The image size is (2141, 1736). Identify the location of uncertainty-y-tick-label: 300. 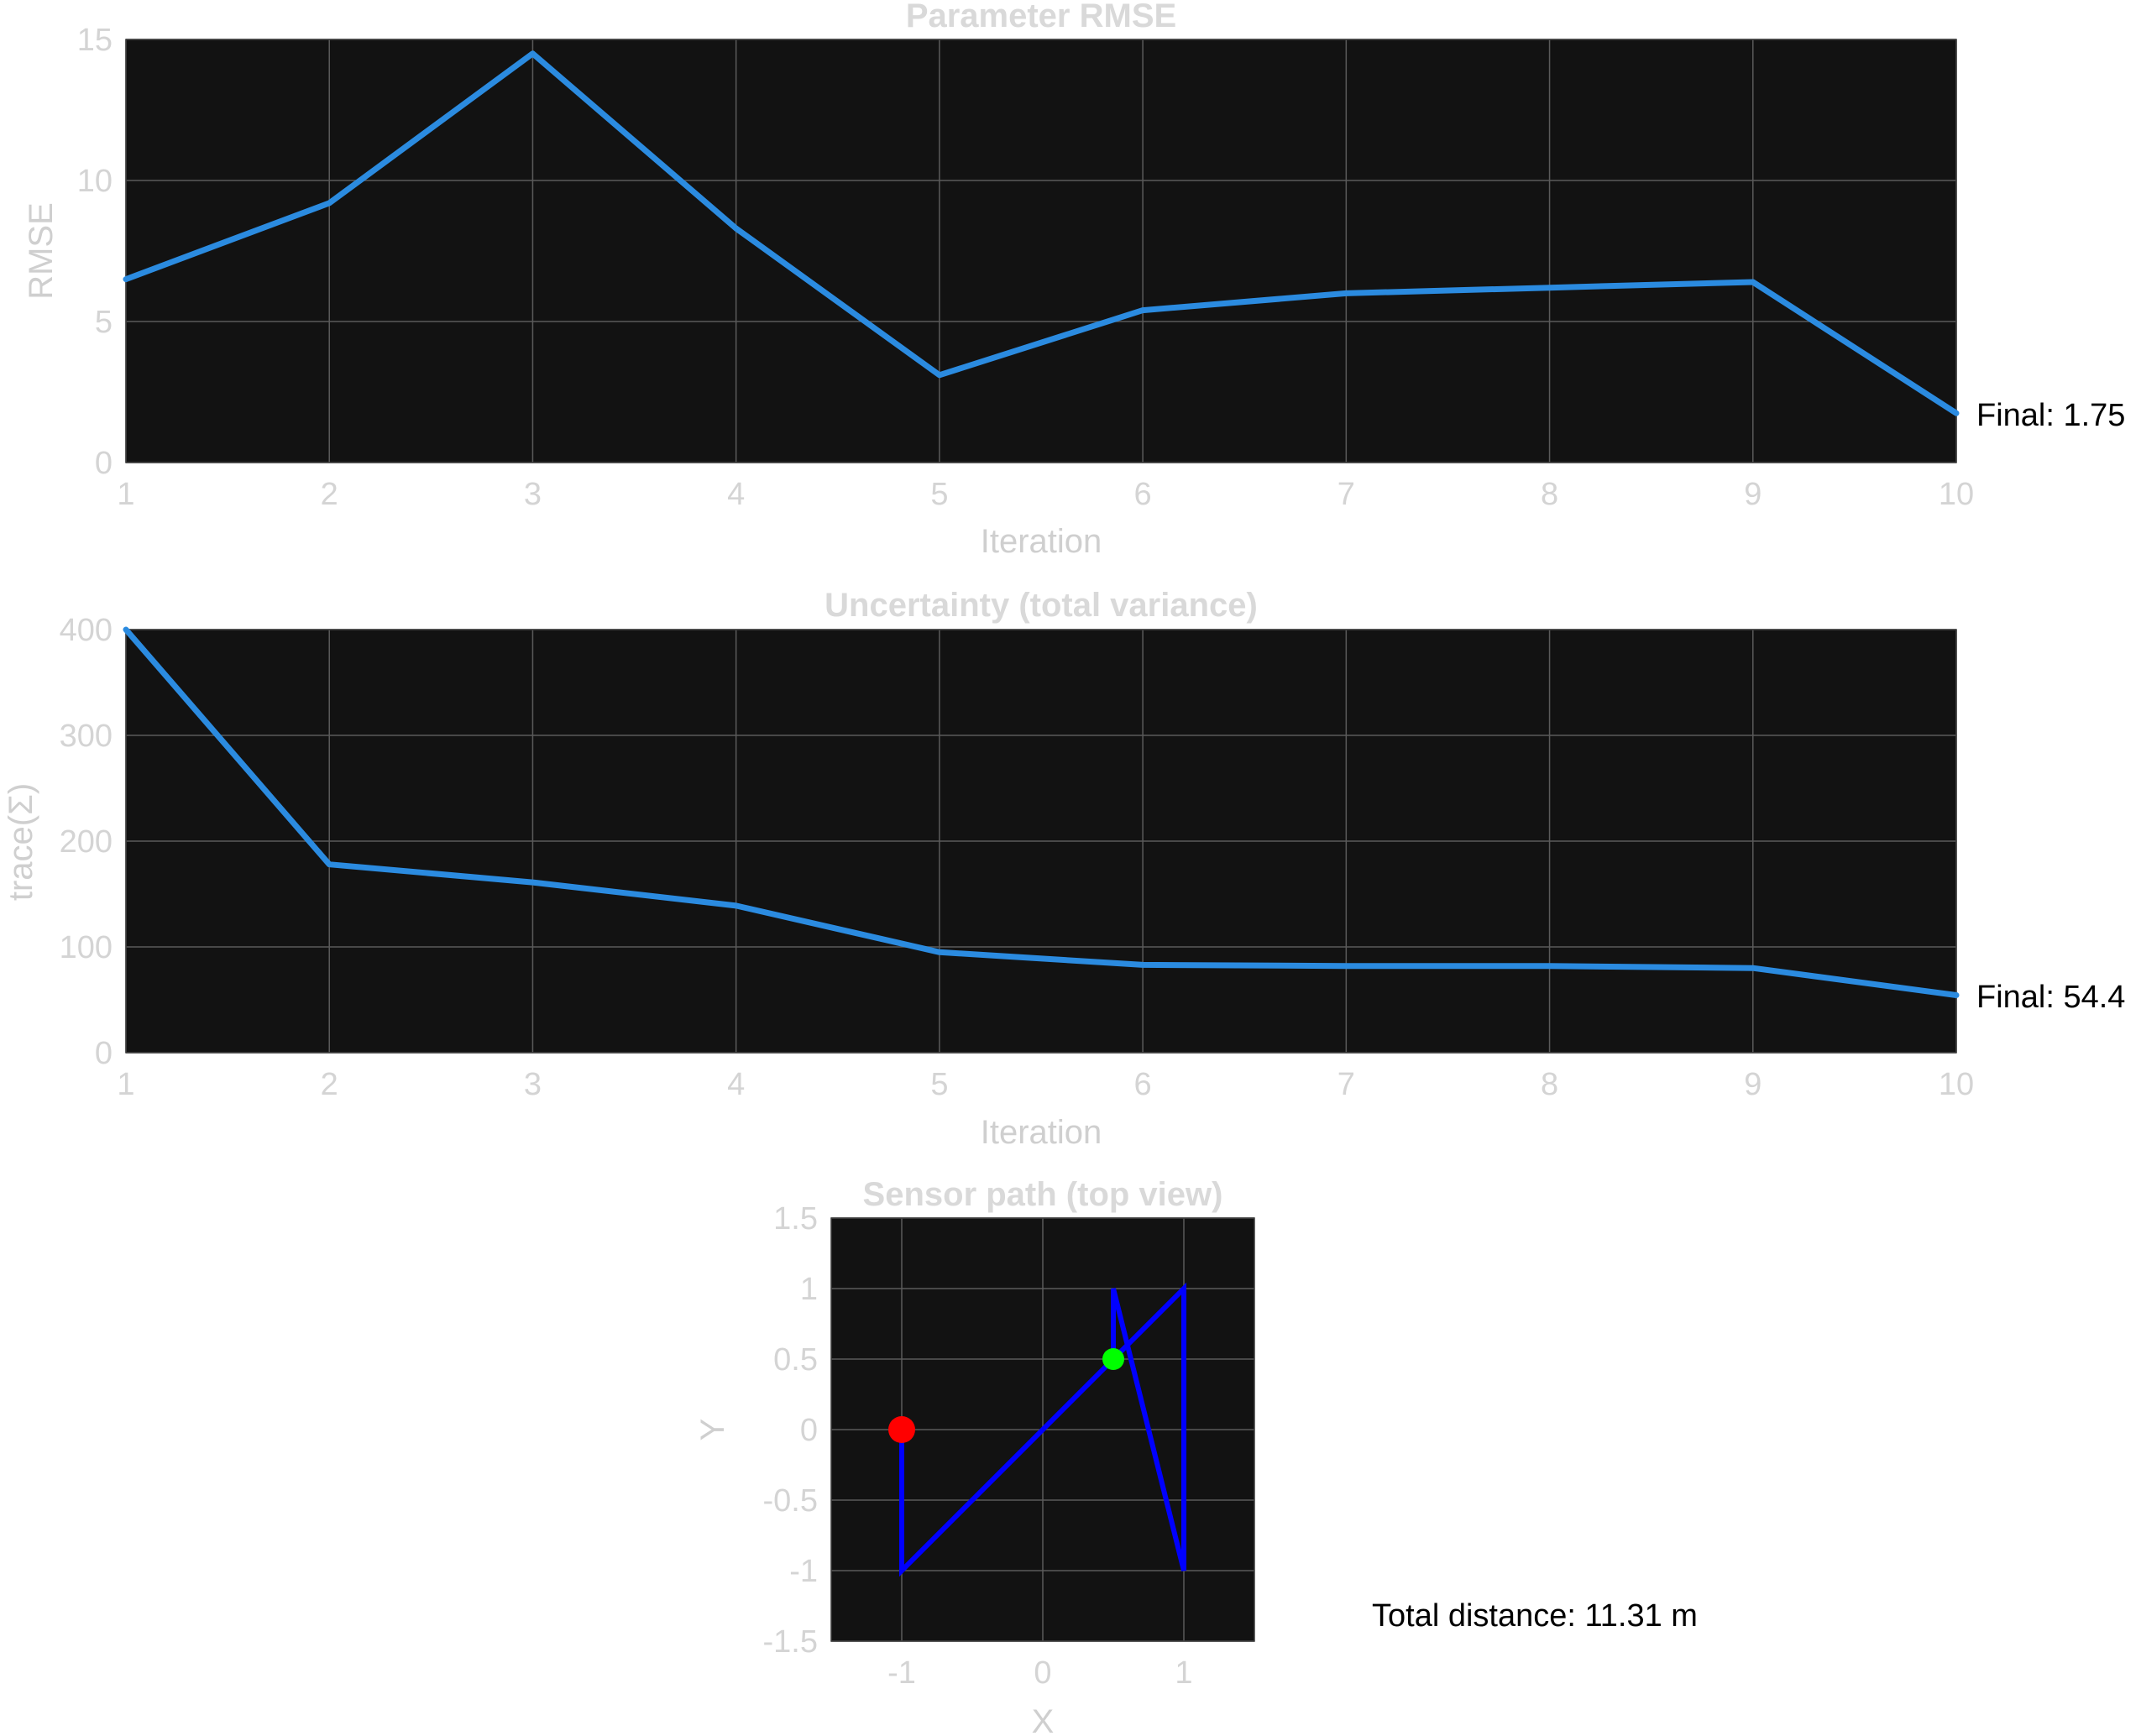
(86, 736).